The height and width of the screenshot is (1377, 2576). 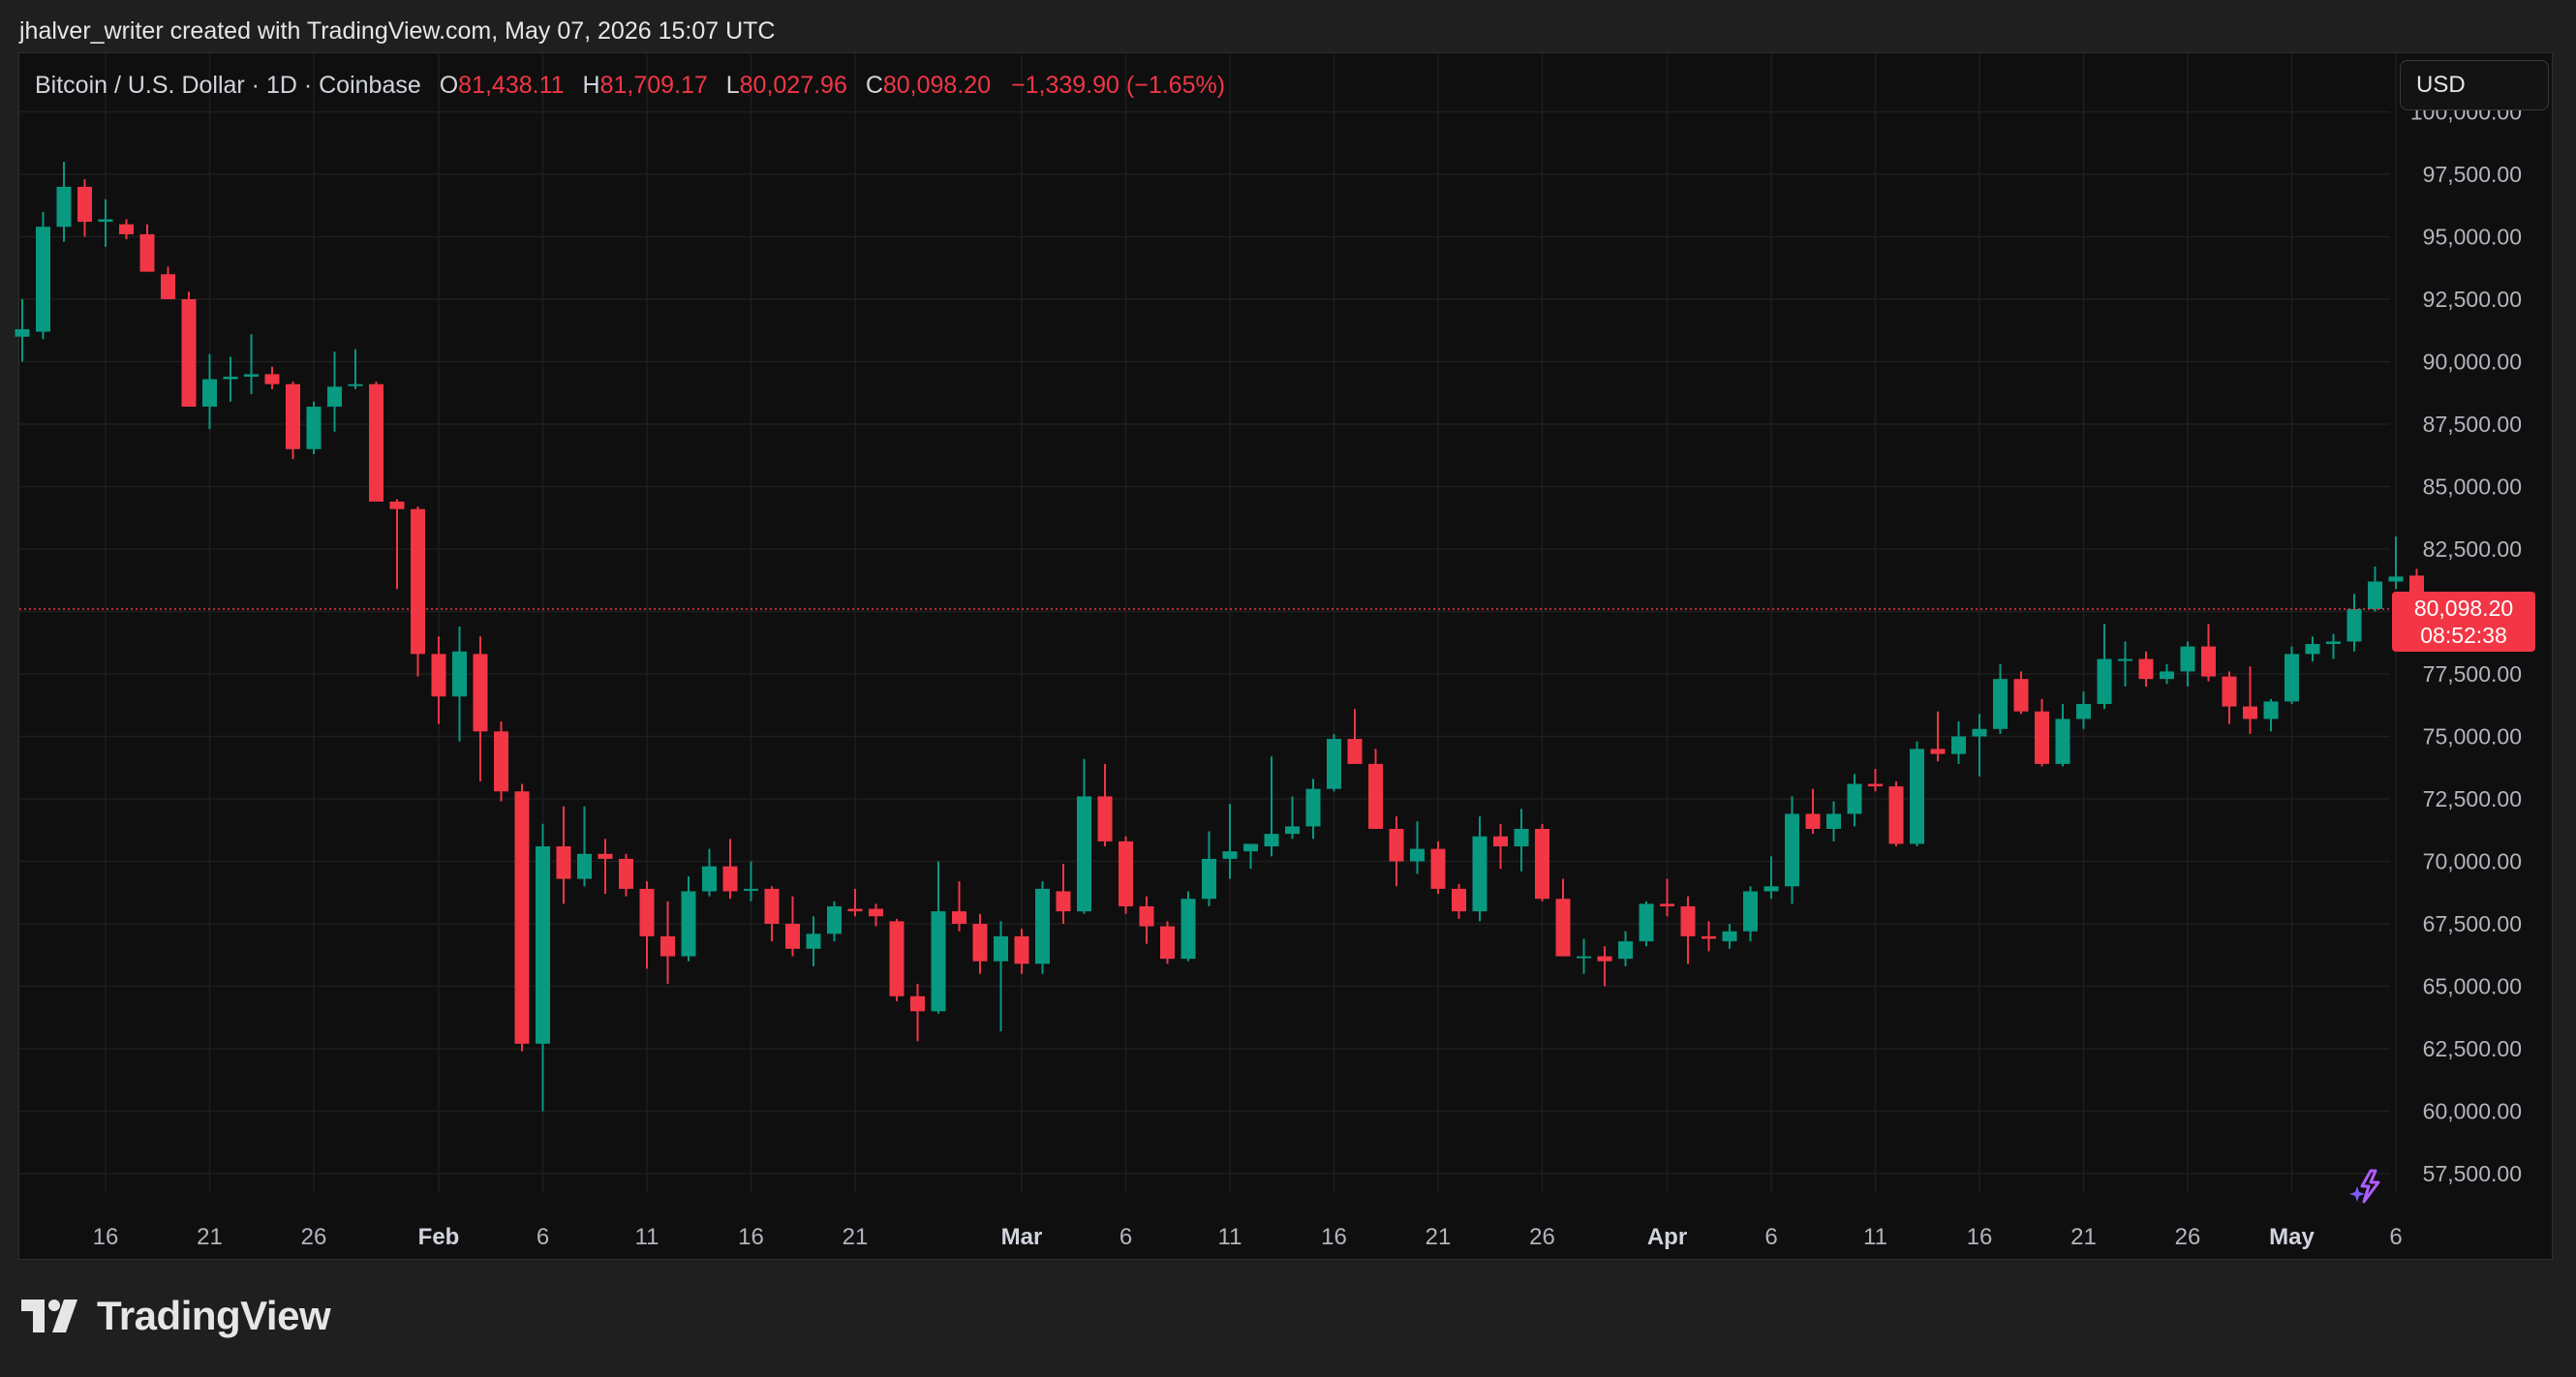 I want to click on y-tick-label: 57,500.00, so click(x=2472, y=1174).